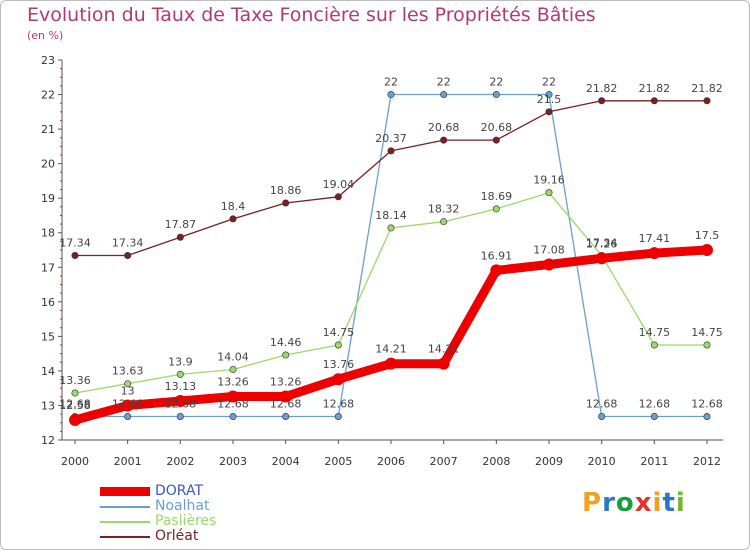  Describe the element at coordinates (233, 461) in the screenshot. I see `x-tick-label: 2003` at that location.